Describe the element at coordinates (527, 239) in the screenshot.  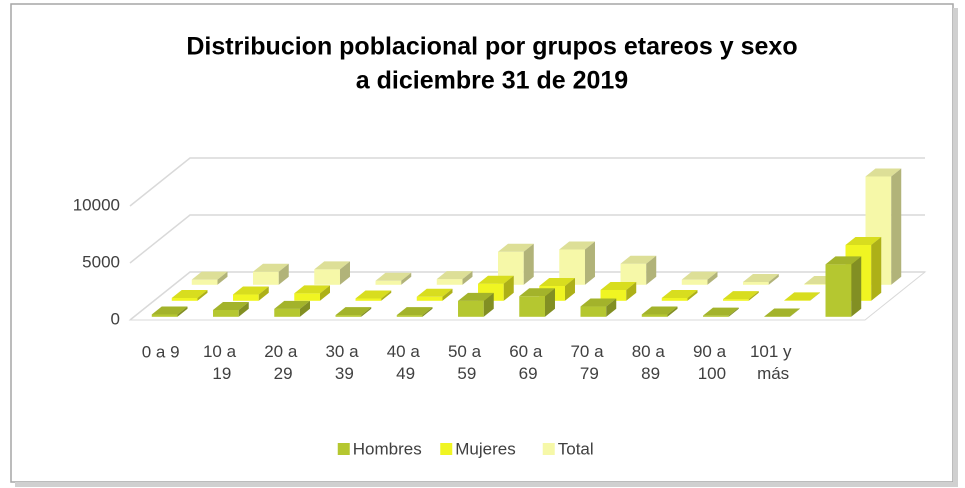
I see `grid-line` at that location.